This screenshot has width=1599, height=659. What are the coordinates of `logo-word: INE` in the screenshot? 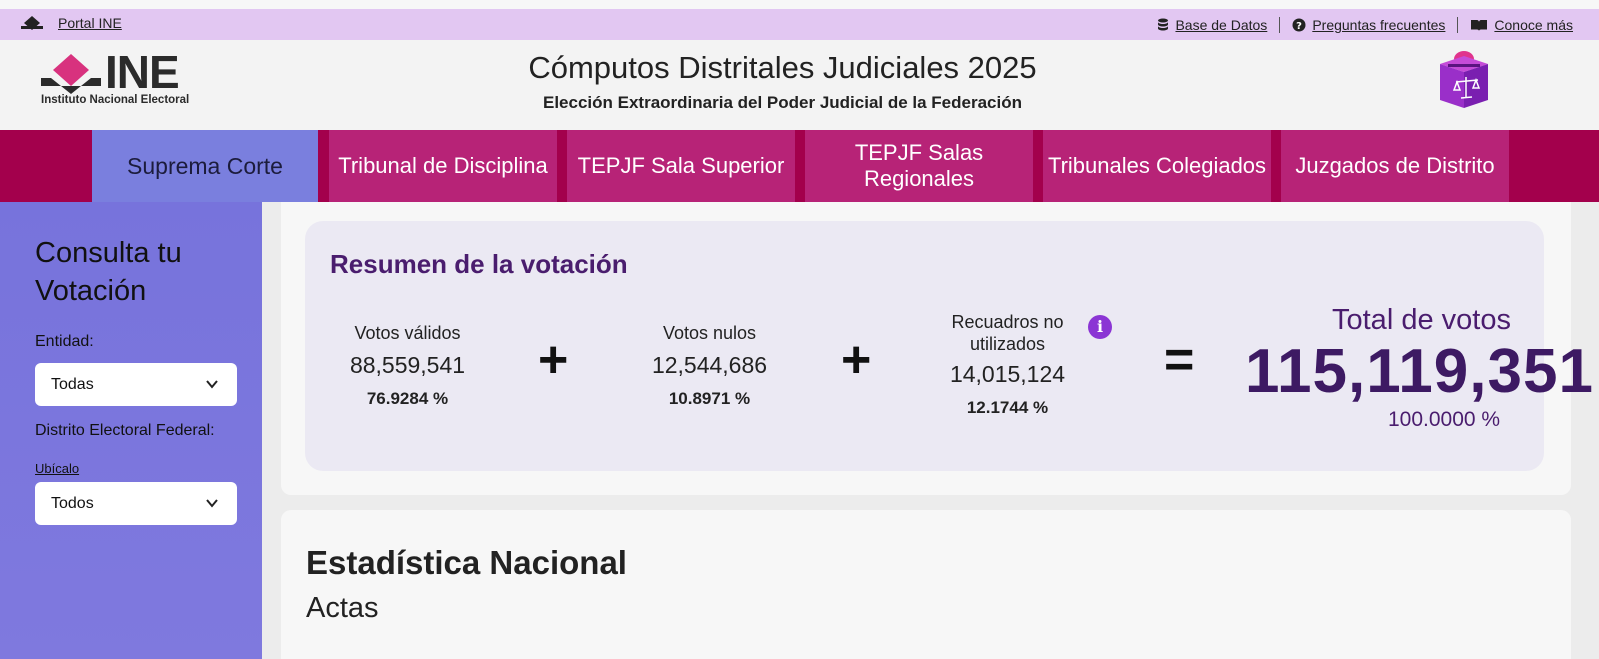 It's located at (142, 72).